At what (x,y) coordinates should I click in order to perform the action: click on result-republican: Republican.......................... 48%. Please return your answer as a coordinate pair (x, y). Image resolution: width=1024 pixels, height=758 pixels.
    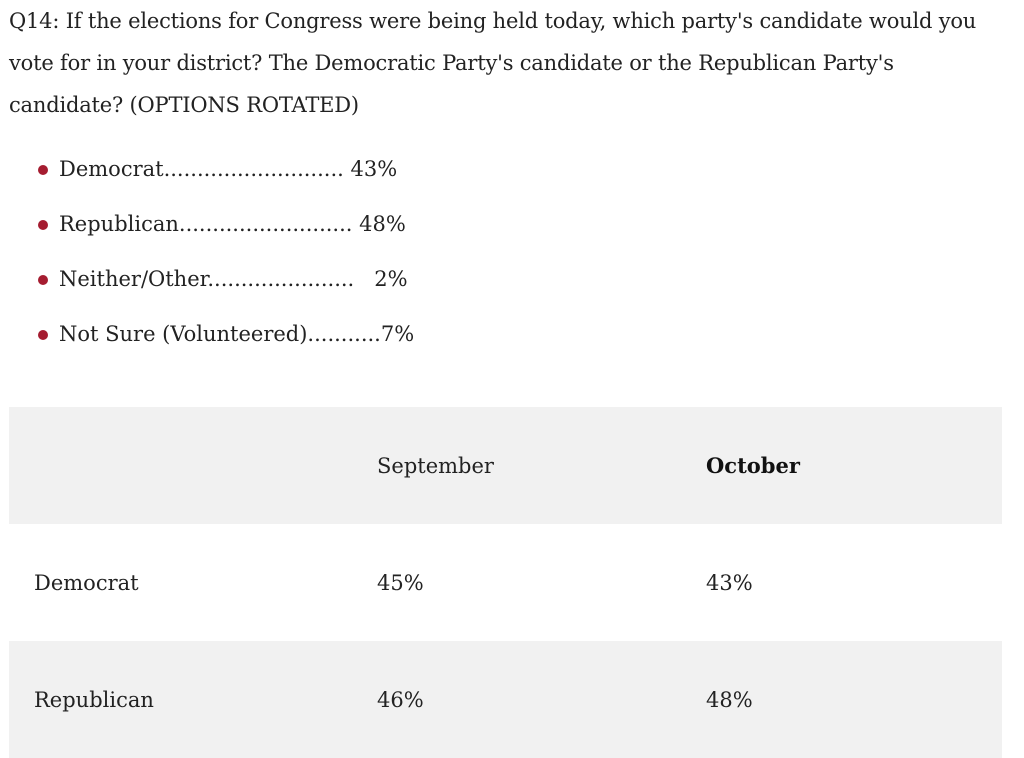
    Looking at the image, I should click on (232, 224).